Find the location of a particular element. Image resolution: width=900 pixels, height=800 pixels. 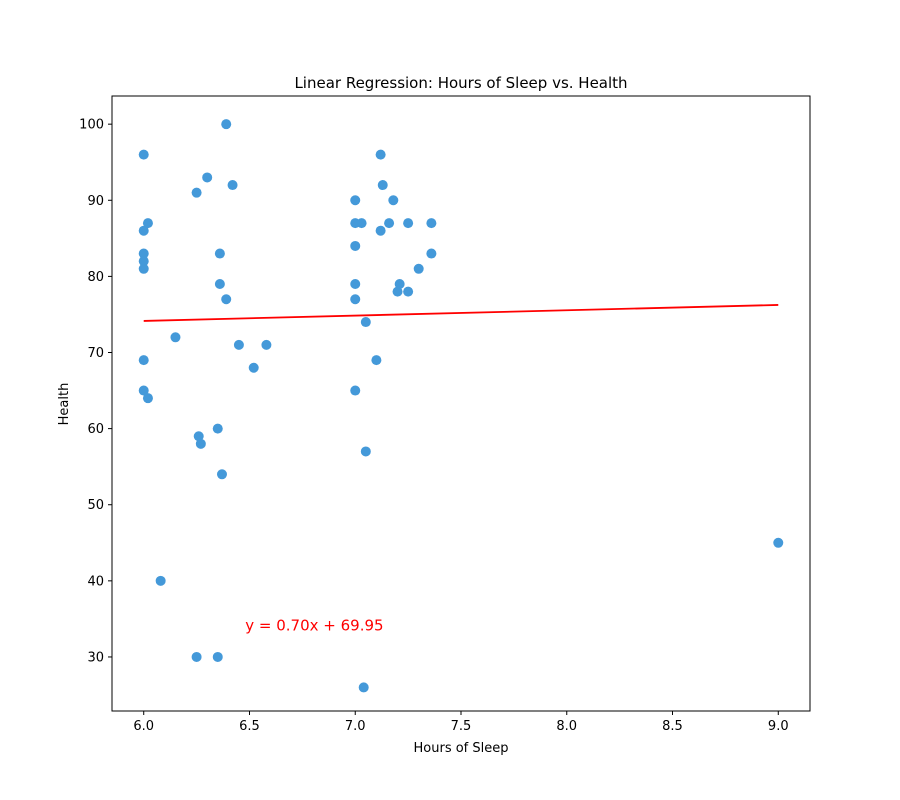

x-tick-label: 7.0 is located at coordinates (355, 726).